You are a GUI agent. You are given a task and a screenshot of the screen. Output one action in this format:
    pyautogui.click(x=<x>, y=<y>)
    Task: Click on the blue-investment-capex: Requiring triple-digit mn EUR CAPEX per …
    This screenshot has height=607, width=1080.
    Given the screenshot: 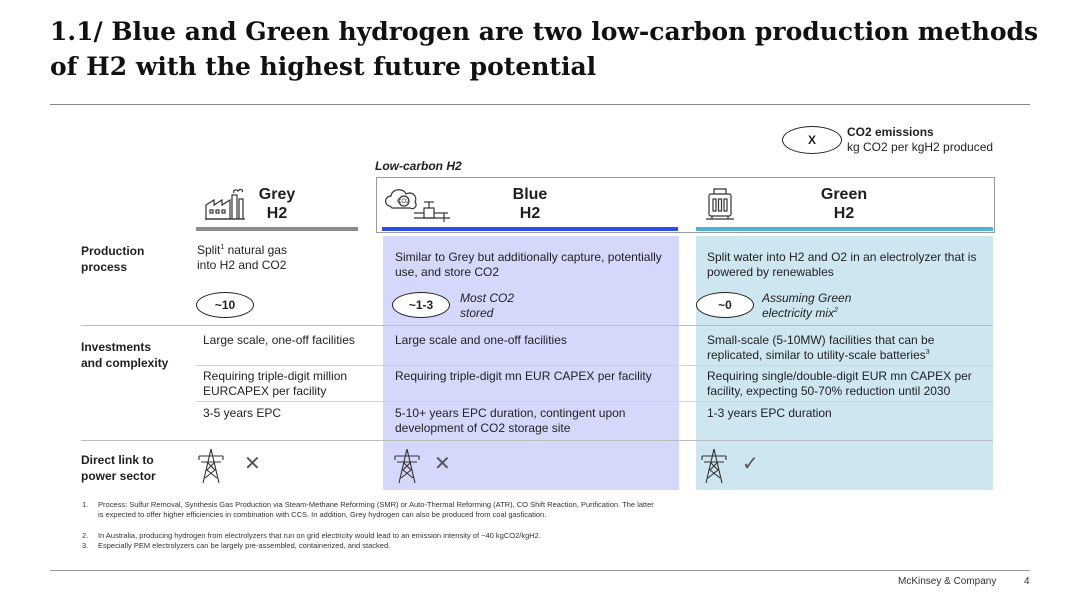 What is the action you would take?
    pyautogui.click(x=523, y=376)
    